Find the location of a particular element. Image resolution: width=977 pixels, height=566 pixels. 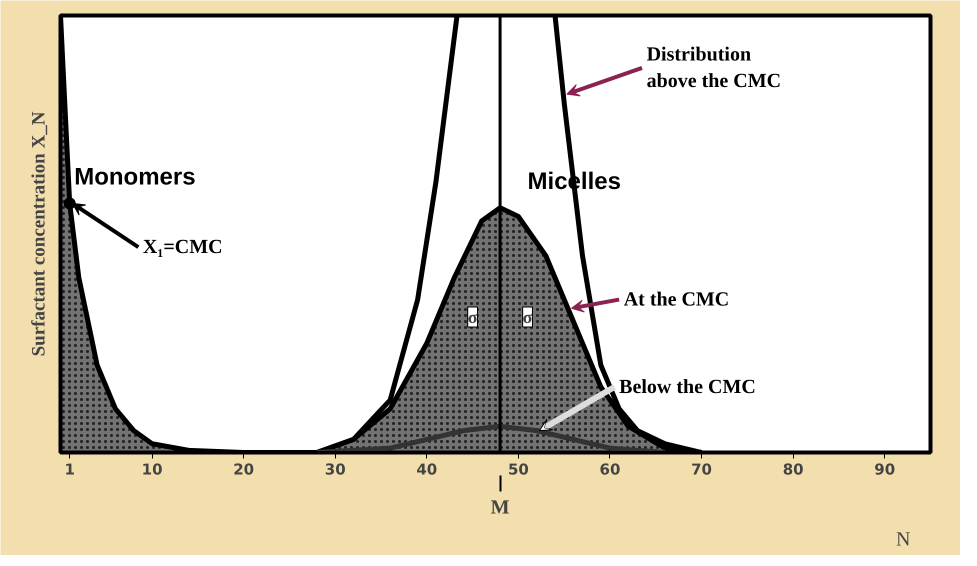

x-tick-label: 60 is located at coordinates (610, 469).